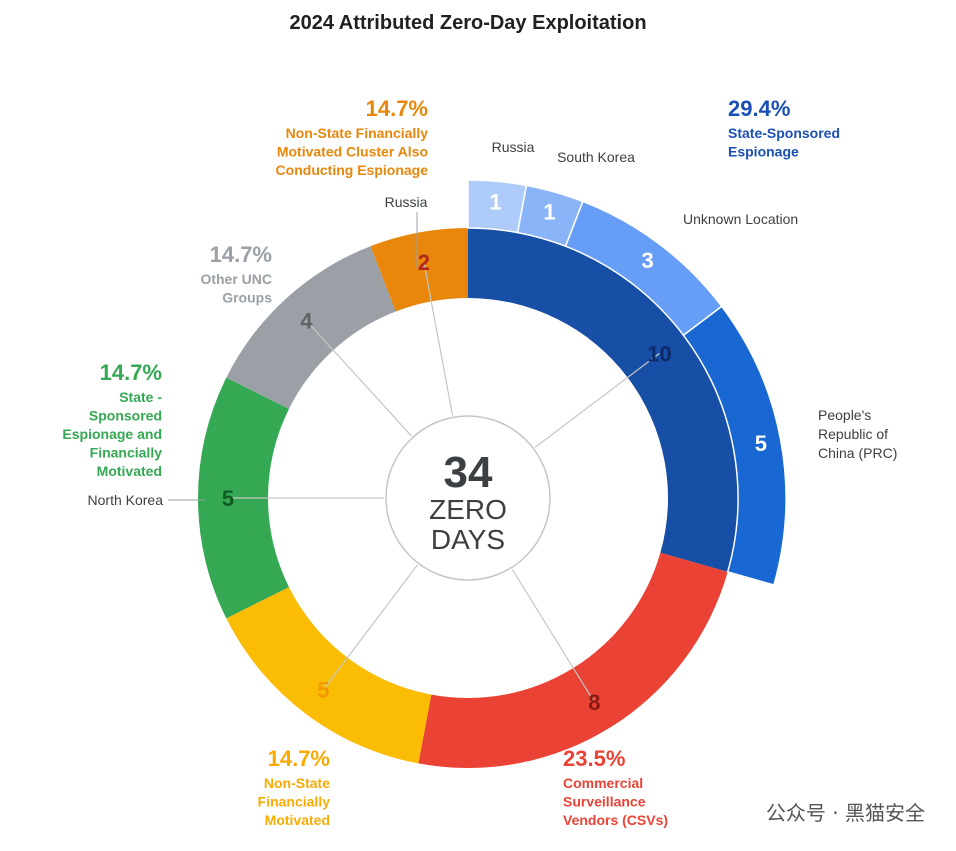 The width and height of the screenshot is (956, 851). What do you see at coordinates (763, 152) in the screenshot?
I see `group-name-label: Espionage` at bounding box center [763, 152].